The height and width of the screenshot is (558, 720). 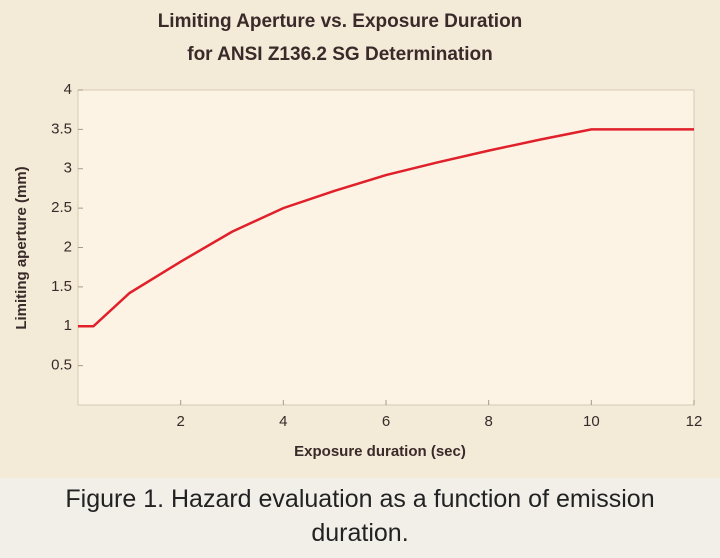 I want to click on x-tick-label: 10, so click(x=591, y=421).